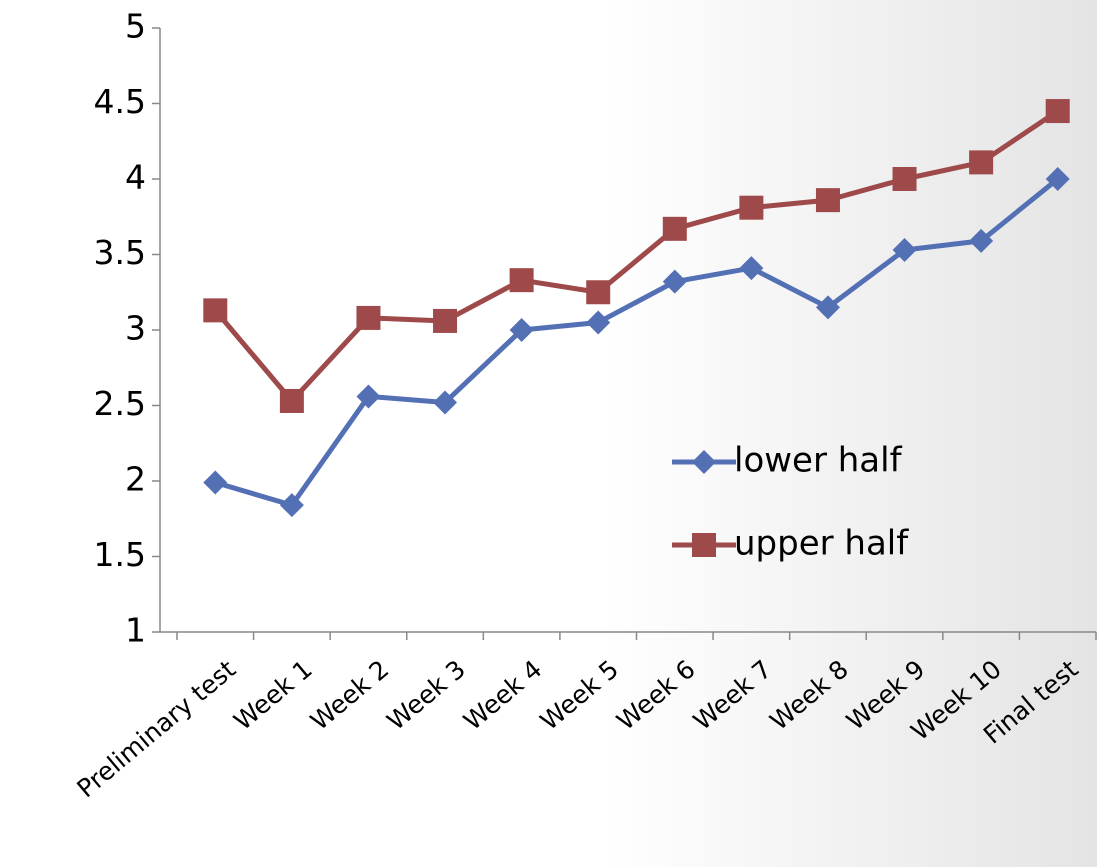  I want to click on y-tick-label: 3, so click(135, 328).